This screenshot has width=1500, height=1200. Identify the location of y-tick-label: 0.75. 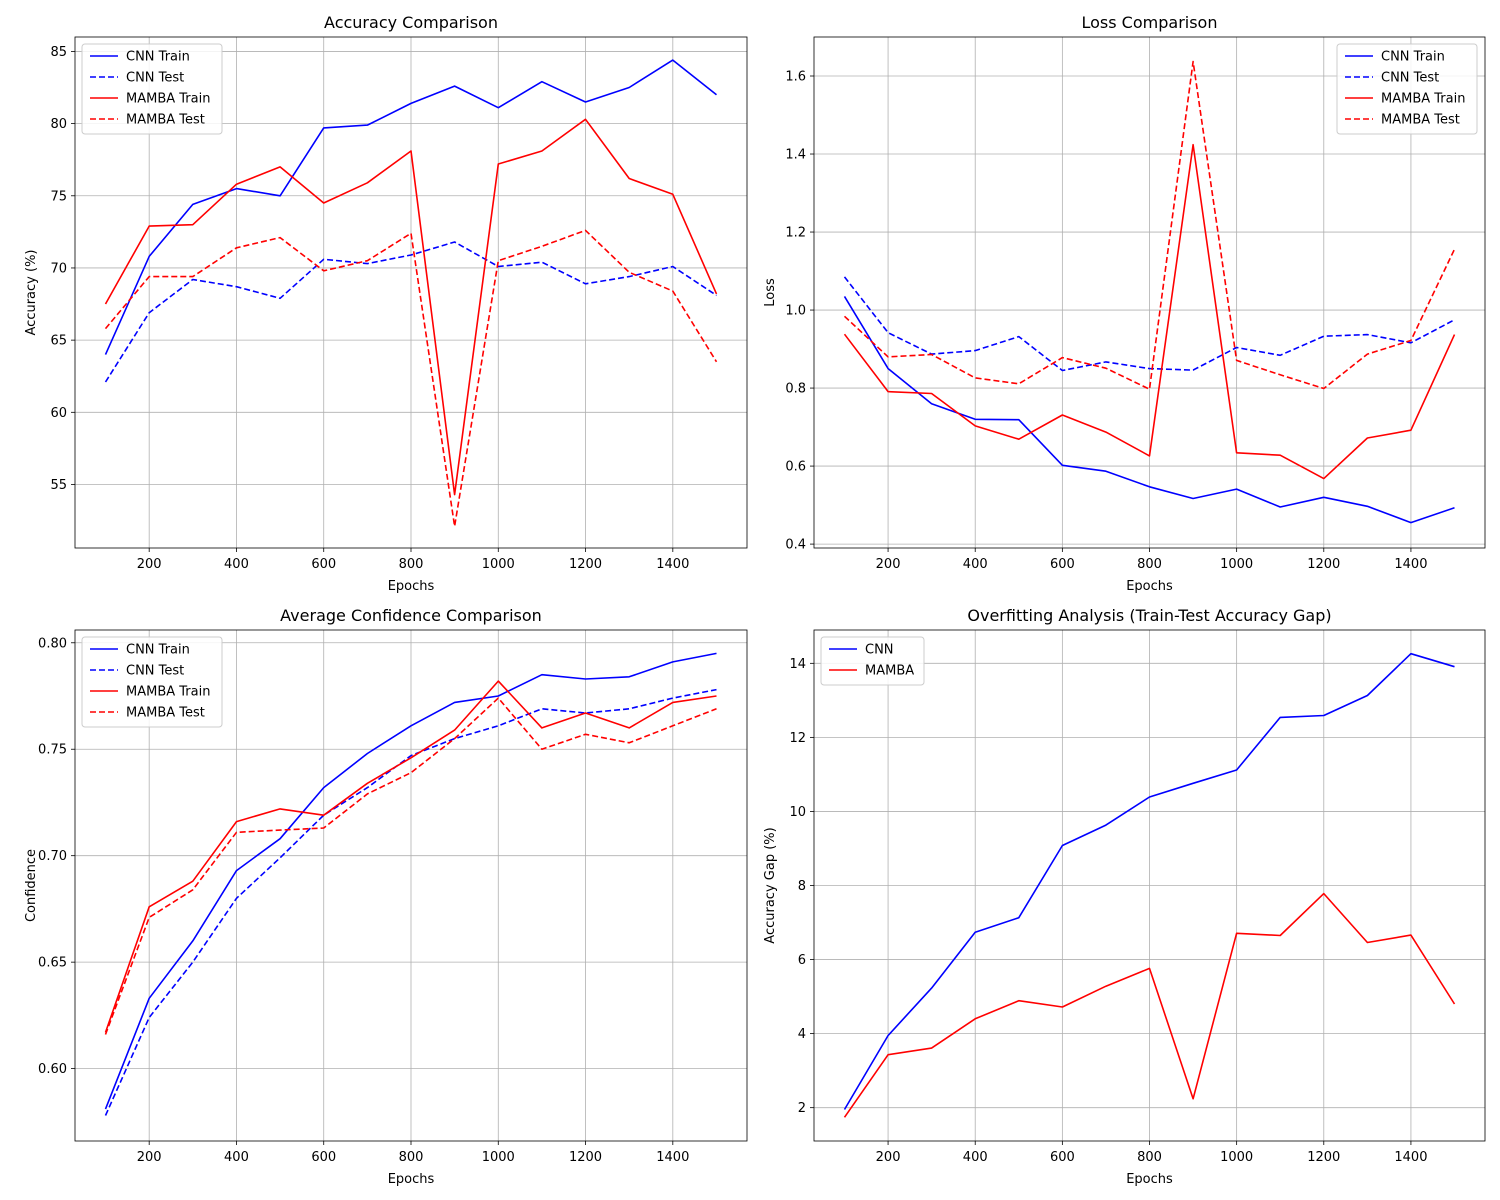
(52, 750).